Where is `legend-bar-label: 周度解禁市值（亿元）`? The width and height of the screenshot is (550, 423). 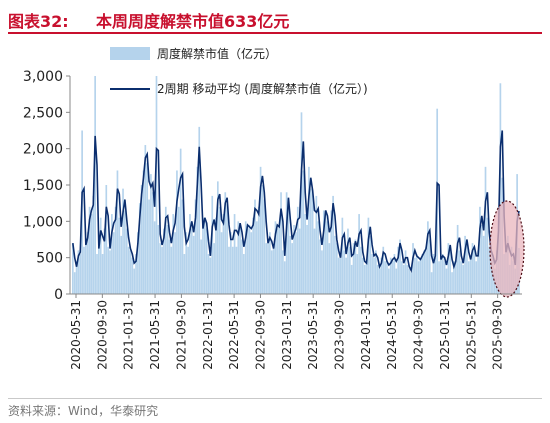 legend-bar-label: 周度解禁市值（亿元） is located at coordinates (217, 53).